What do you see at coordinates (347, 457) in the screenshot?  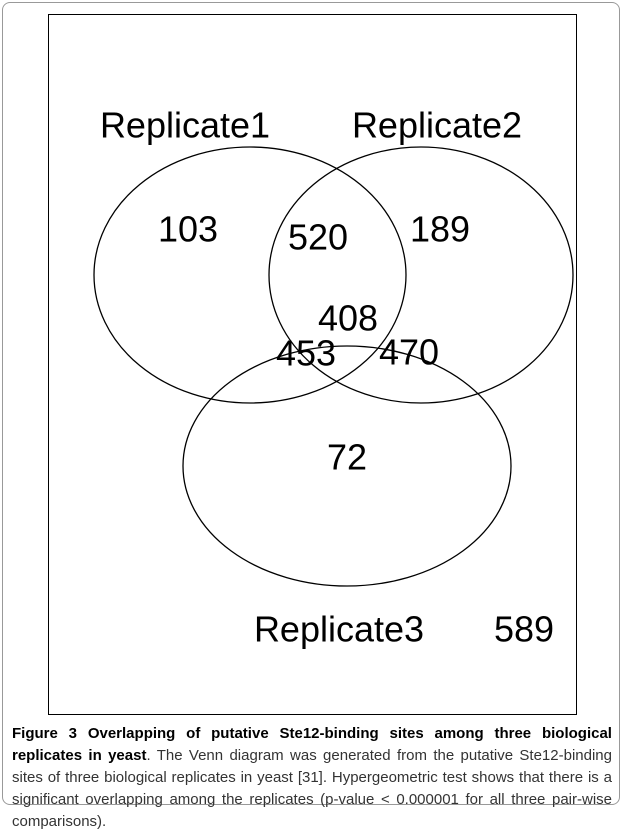 I see `region-count: 72` at bounding box center [347, 457].